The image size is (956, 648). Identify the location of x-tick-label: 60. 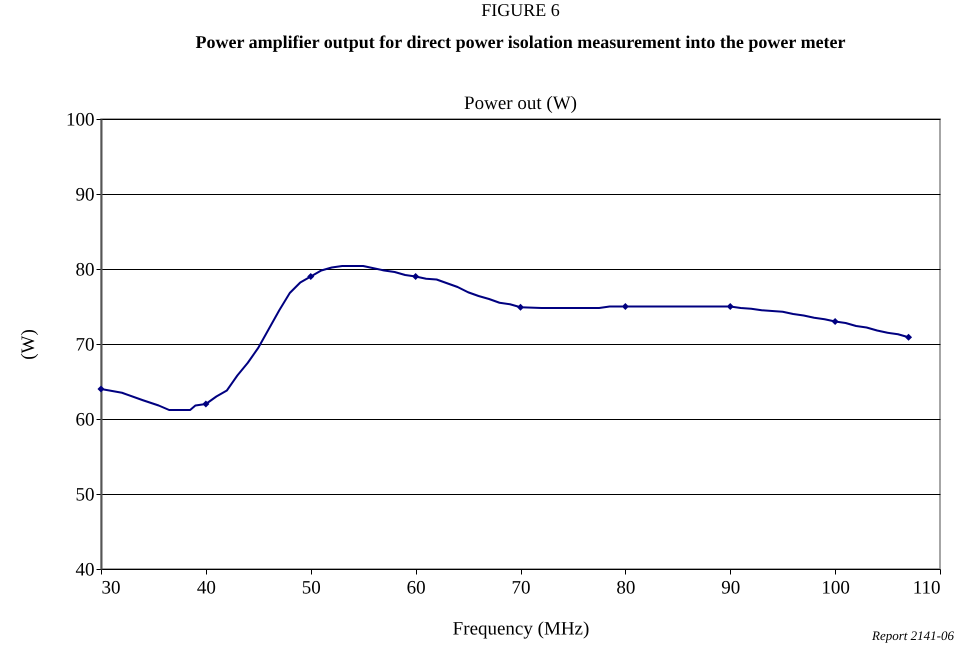
(416, 588).